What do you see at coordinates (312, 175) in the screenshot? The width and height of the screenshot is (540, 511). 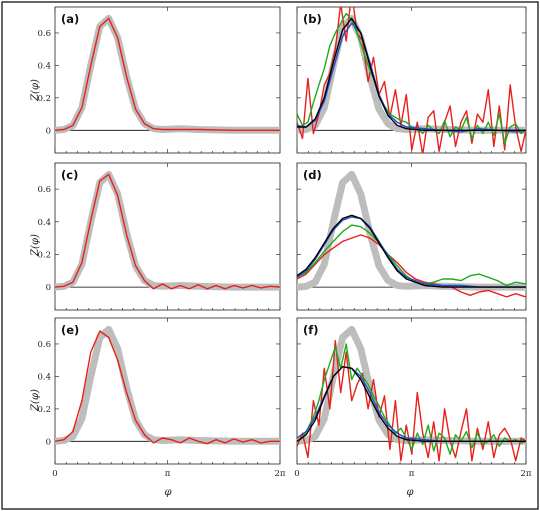 I see `panel-label: (d)` at bounding box center [312, 175].